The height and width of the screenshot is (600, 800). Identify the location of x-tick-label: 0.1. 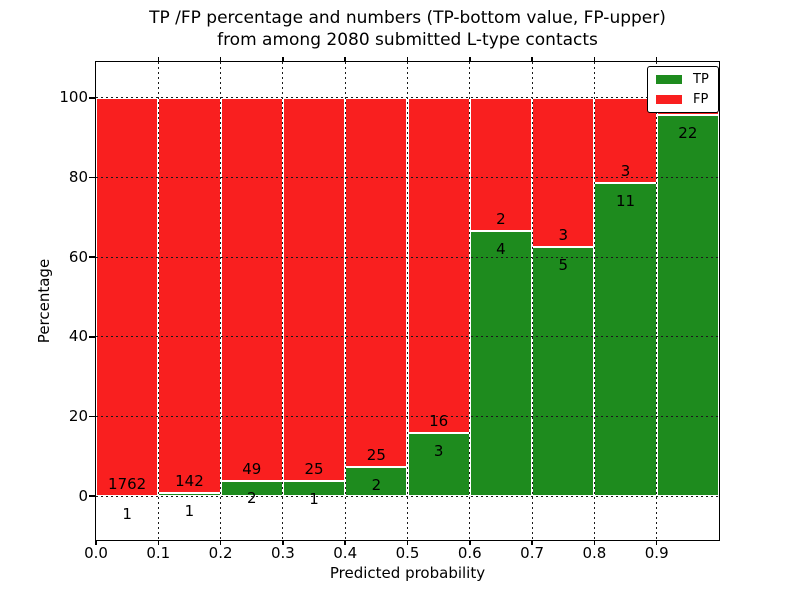
(158, 553).